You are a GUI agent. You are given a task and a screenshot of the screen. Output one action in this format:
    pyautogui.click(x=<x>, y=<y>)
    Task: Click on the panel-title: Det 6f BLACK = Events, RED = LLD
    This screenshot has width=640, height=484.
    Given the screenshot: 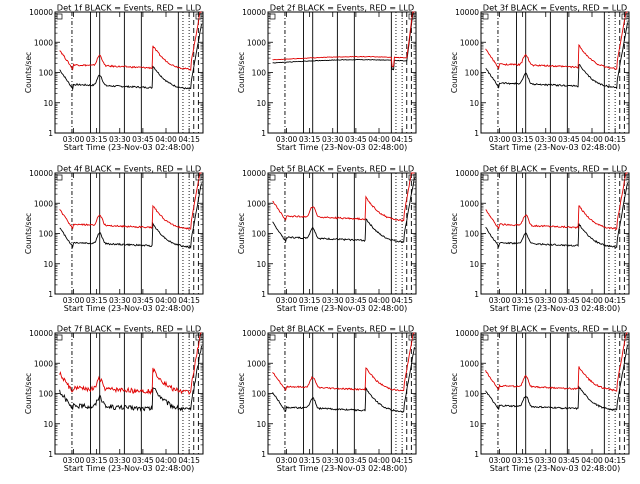 What is the action you would take?
    pyautogui.click(x=555, y=169)
    